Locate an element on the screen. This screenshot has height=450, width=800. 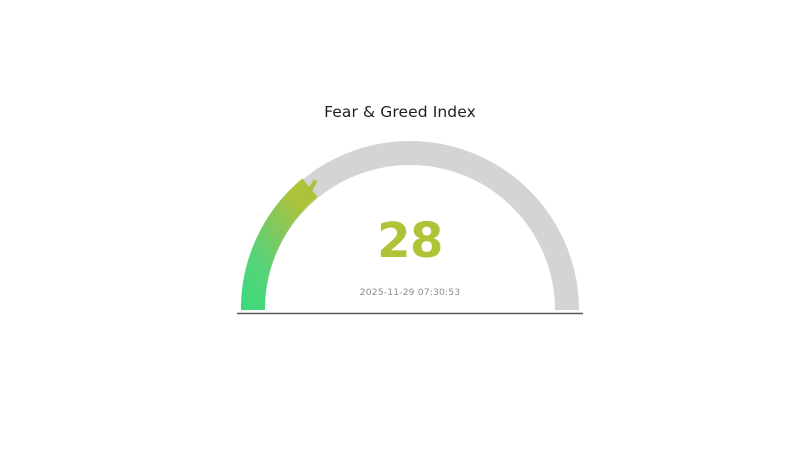
gauge-value-arc is located at coordinates (279, 244).